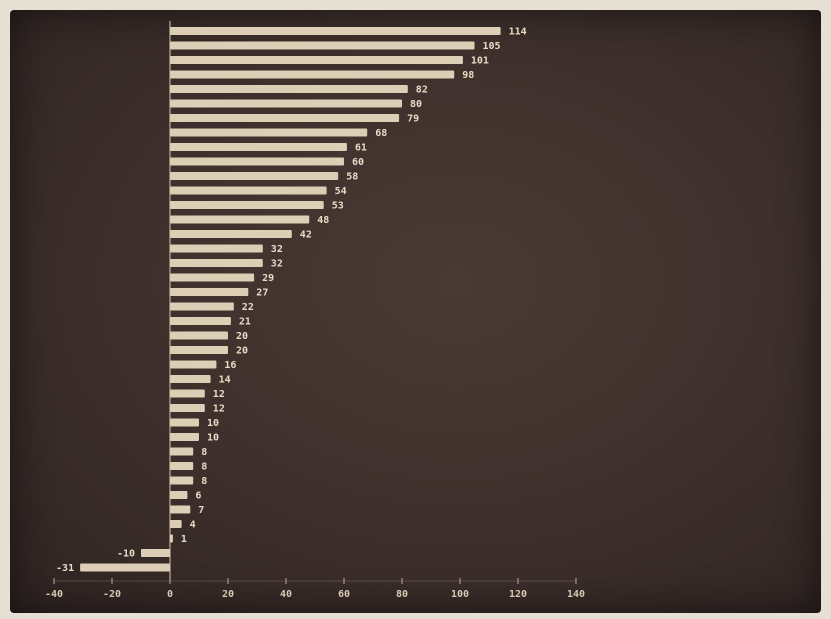 This screenshot has width=831, height=619. I want to click on x-tick-label: -40, so click(54, 594).